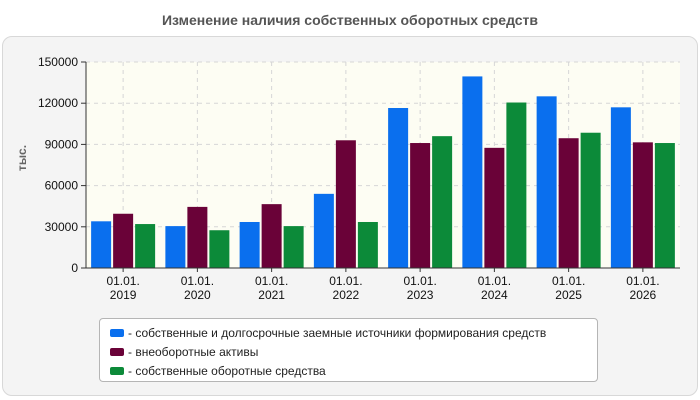  Describe the element at coordinates (345, 288) in the screenshot. I see `x-tick-label: 01.01. 2022` at that location.